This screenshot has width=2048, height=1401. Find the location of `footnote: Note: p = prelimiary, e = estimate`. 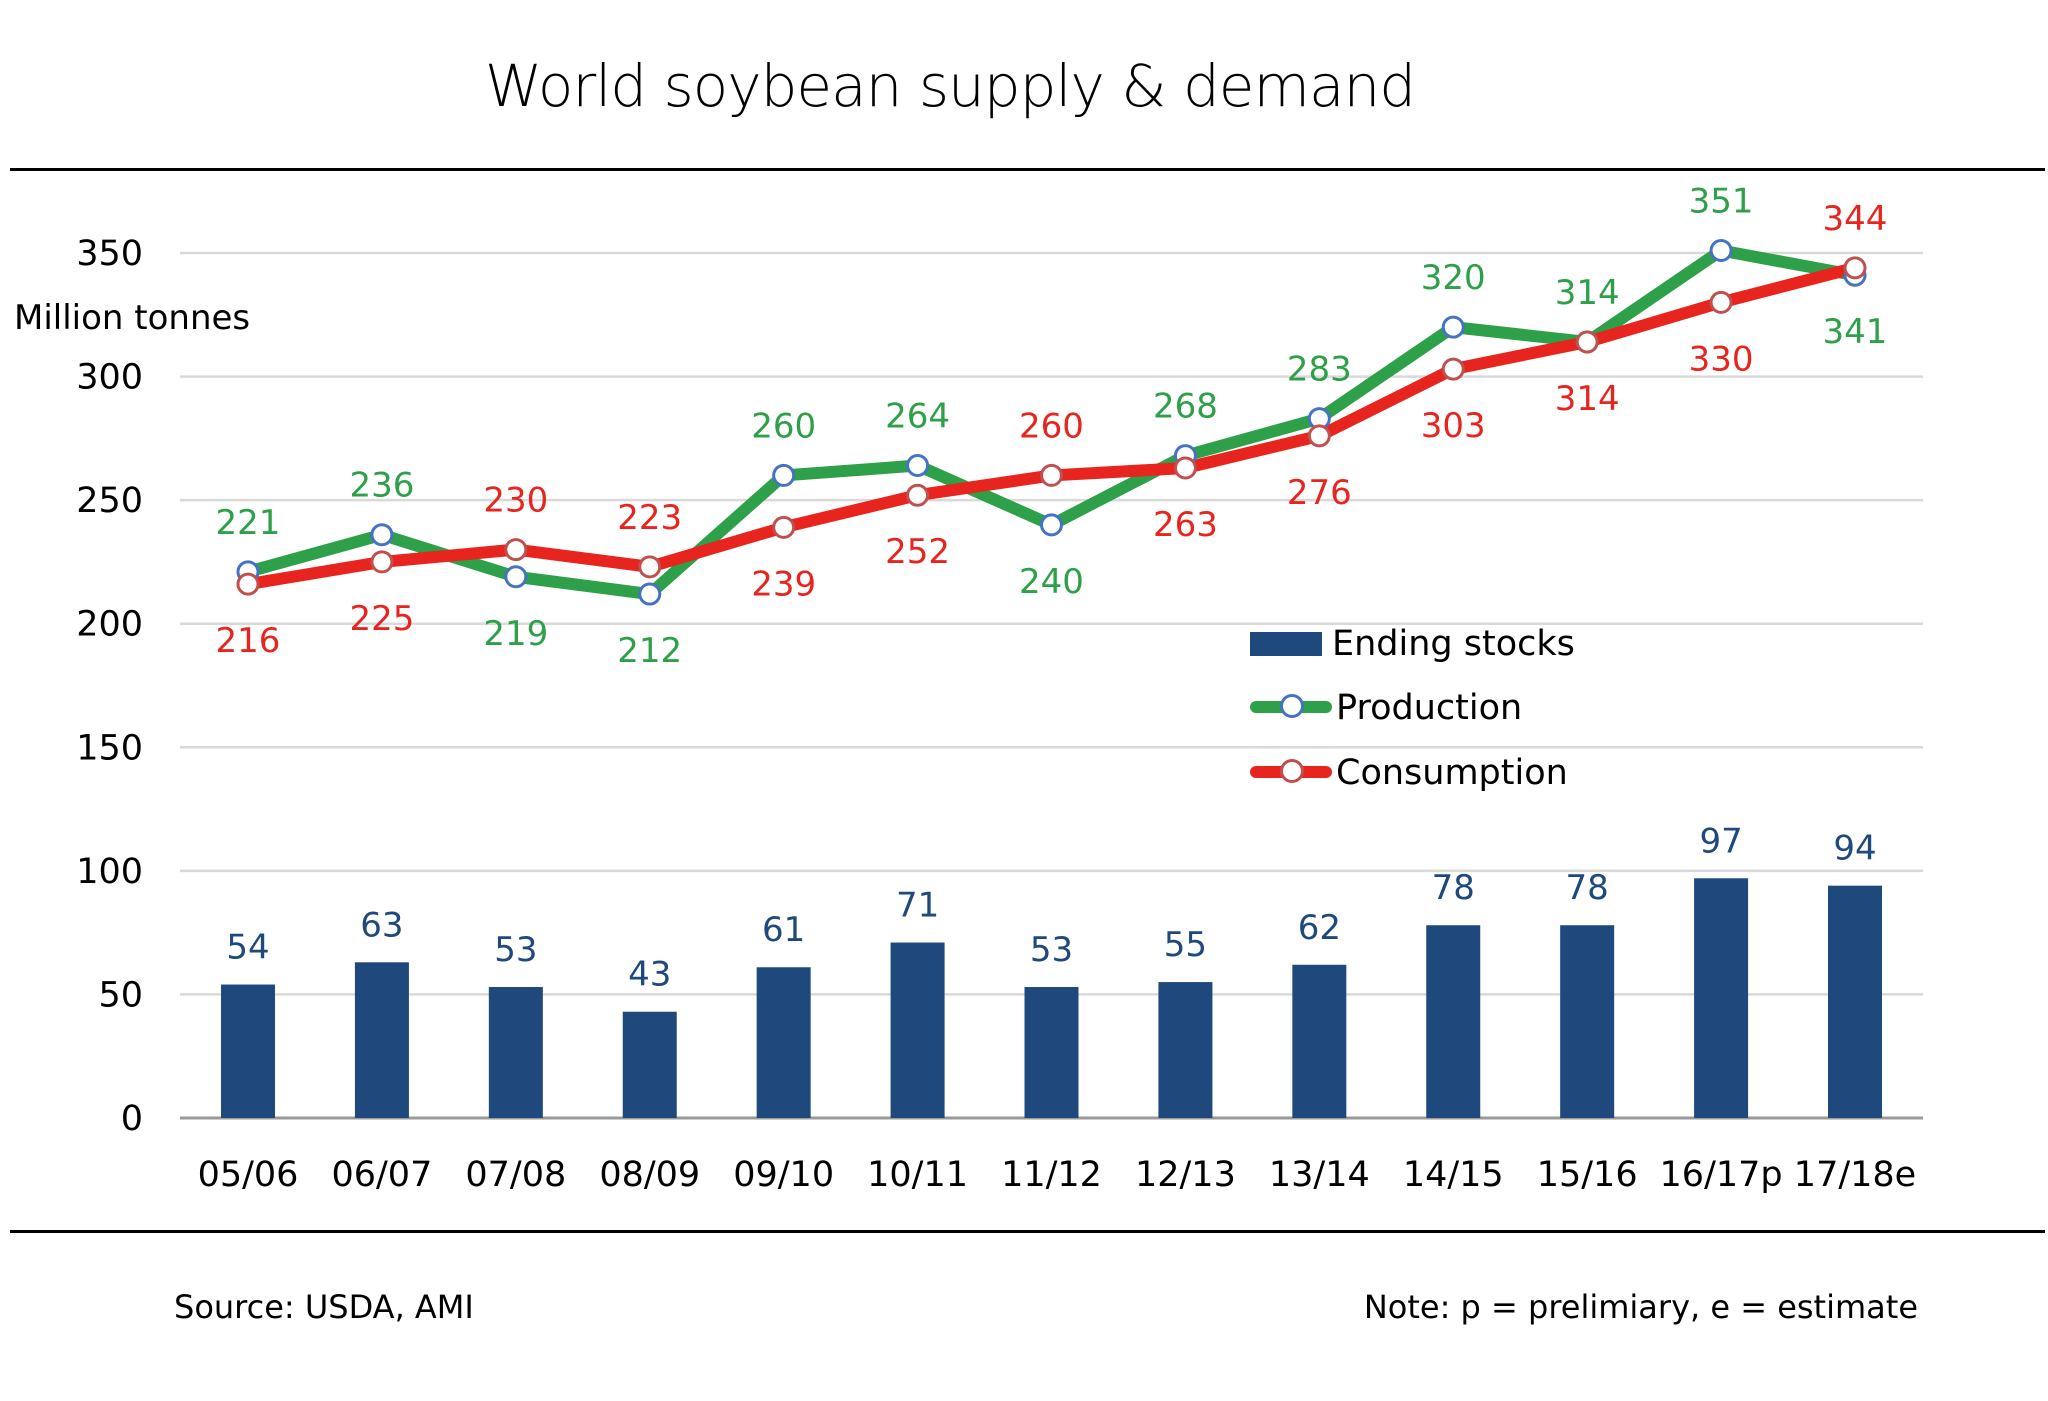

footnote: Note: p = prelimiary, e = estimate is located at coordinates (1640, 1307).